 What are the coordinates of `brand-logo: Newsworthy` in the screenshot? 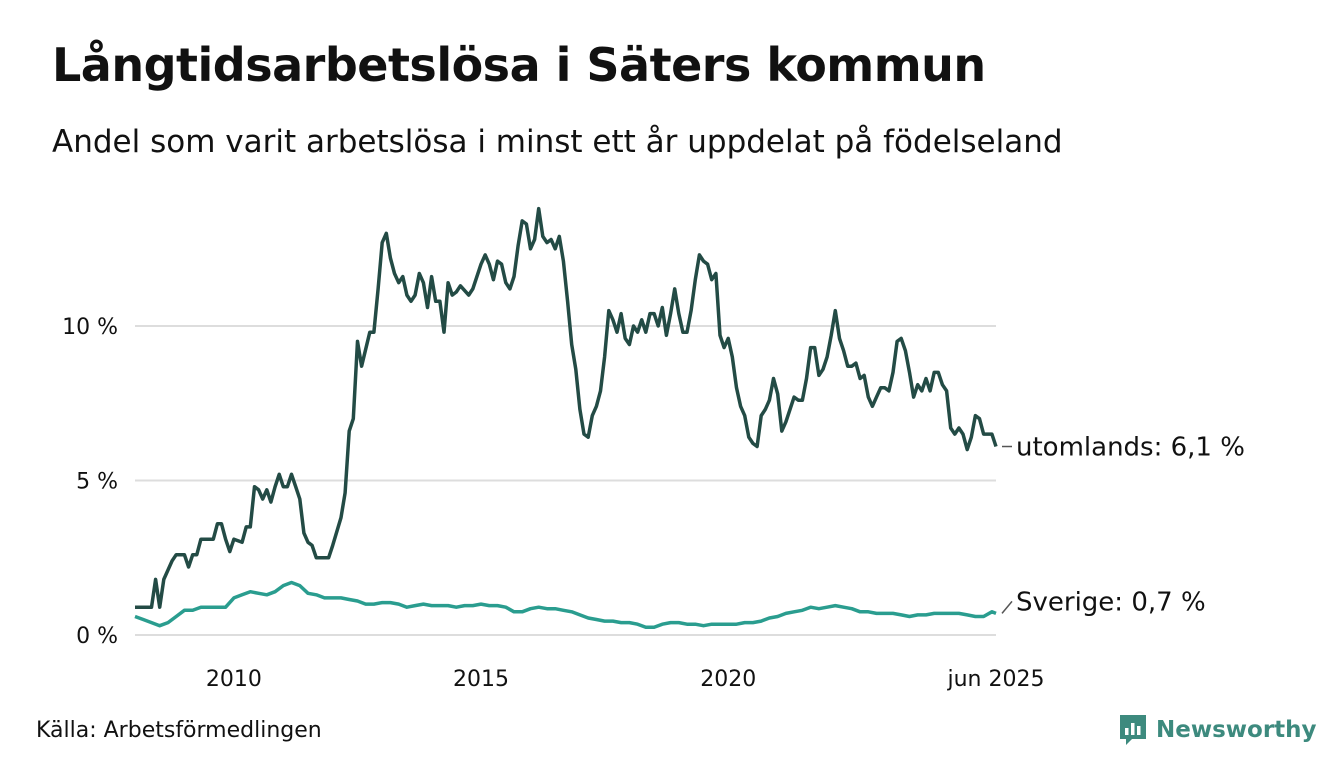 It's located at (1217, 730).